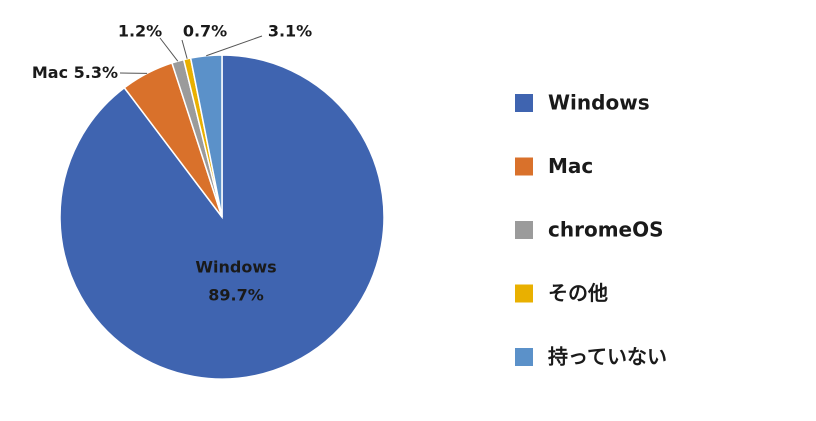  Describe the element at coordinates (205, 31) in the screenshot. I see `data-label: 0.7%` at that location.